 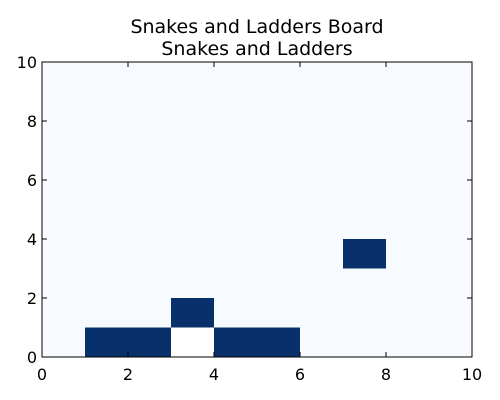 What do you see at coordinates (472, 374) in the screenshot?
I see `x-tick-label: 10` at bounding box center [472, 374].